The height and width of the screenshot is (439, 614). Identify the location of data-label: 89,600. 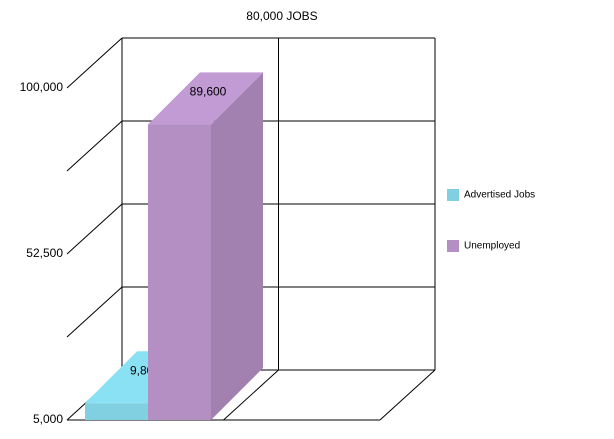
(208, 92).